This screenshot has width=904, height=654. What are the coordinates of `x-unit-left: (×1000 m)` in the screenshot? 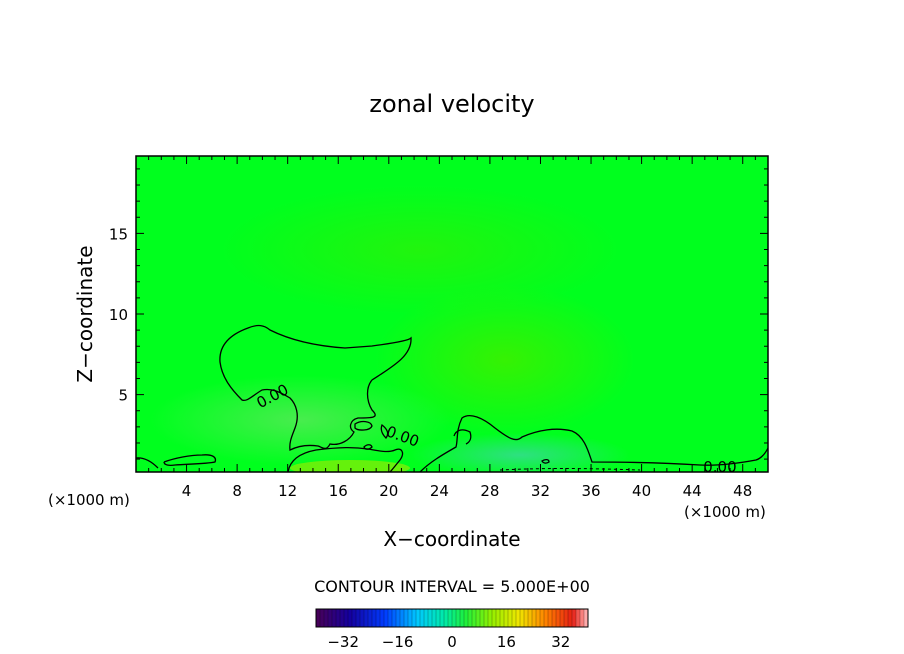 It's located at (89, 500).